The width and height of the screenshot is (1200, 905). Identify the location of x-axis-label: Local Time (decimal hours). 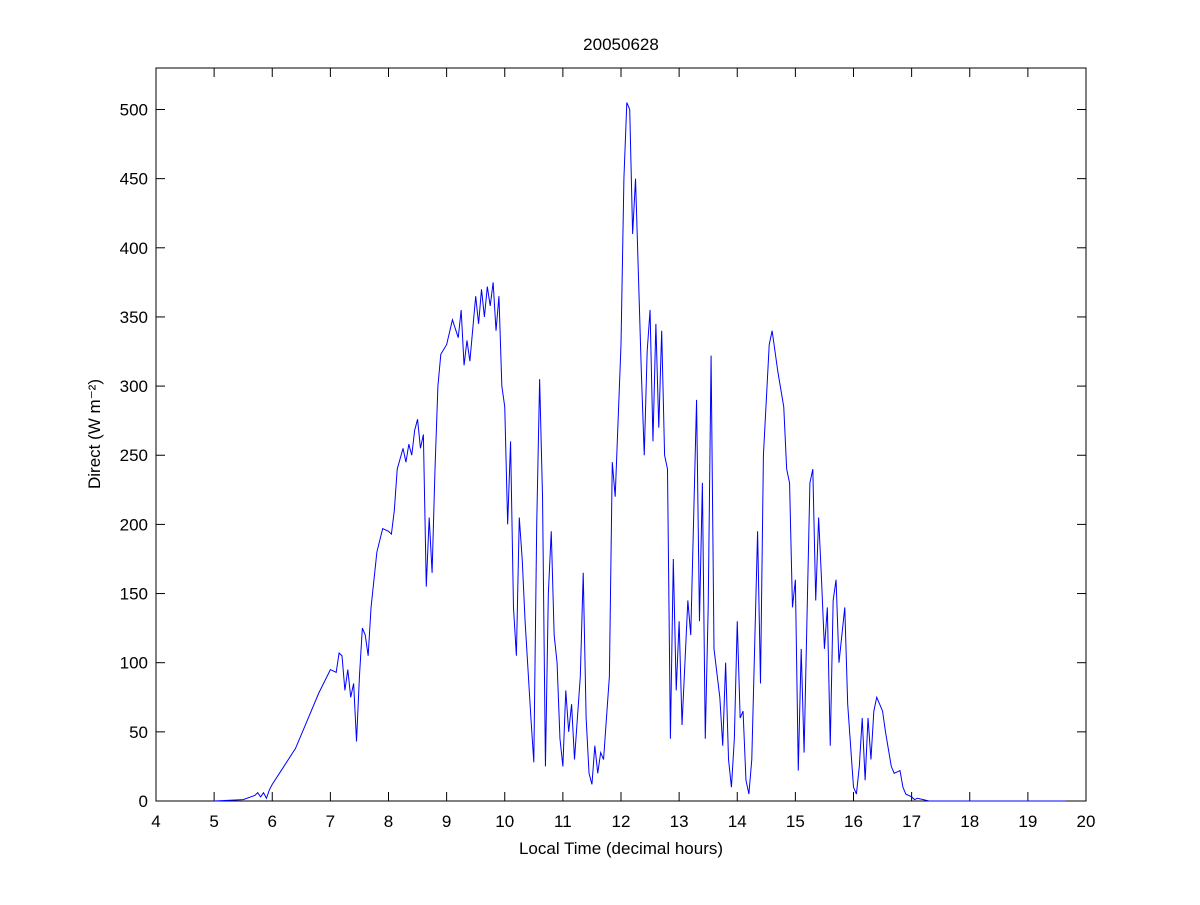
(621, 848).